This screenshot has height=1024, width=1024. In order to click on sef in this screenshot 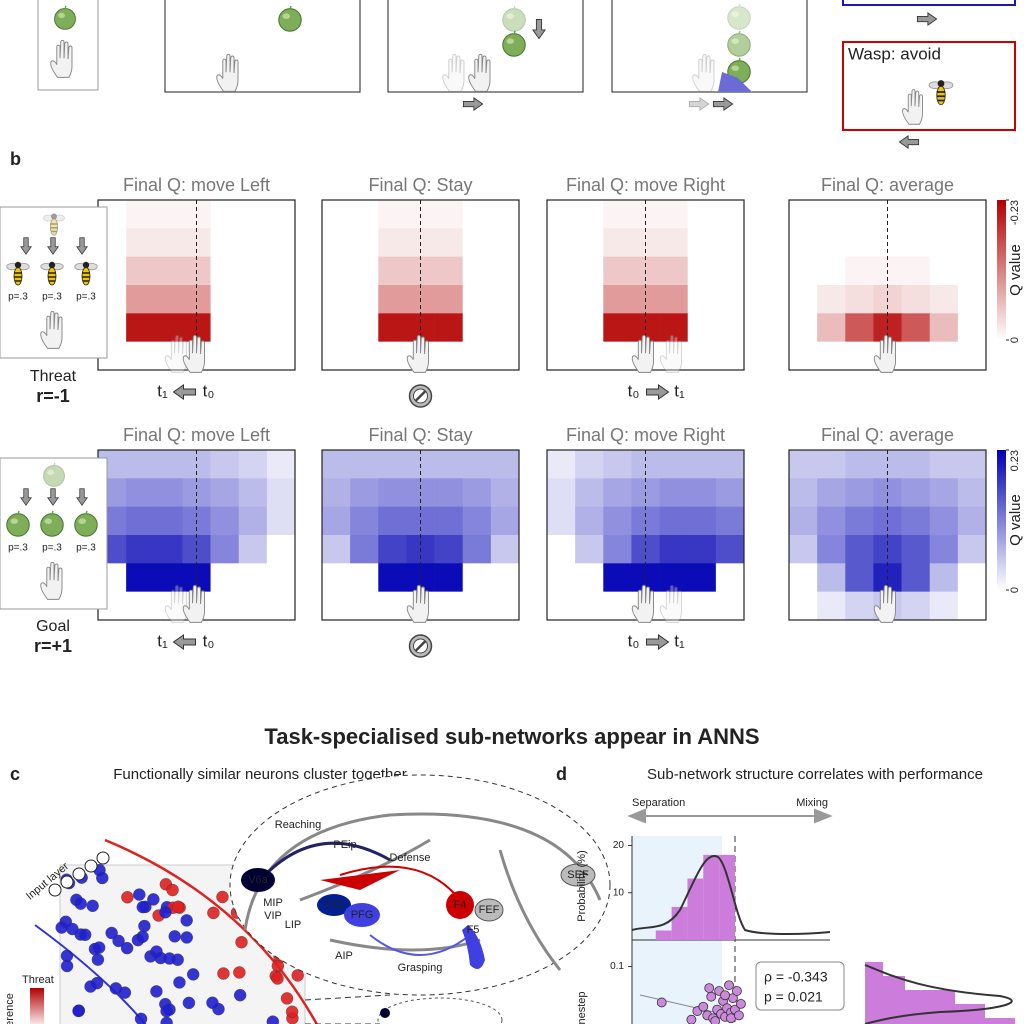, I will do `click(578, 875)`.